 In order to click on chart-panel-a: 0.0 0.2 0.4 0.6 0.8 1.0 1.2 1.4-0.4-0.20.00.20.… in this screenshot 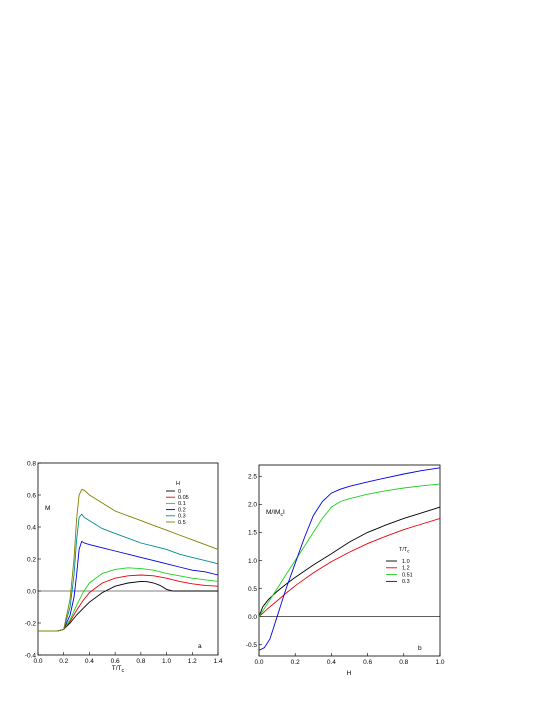, I will do `click(124, 567)`.